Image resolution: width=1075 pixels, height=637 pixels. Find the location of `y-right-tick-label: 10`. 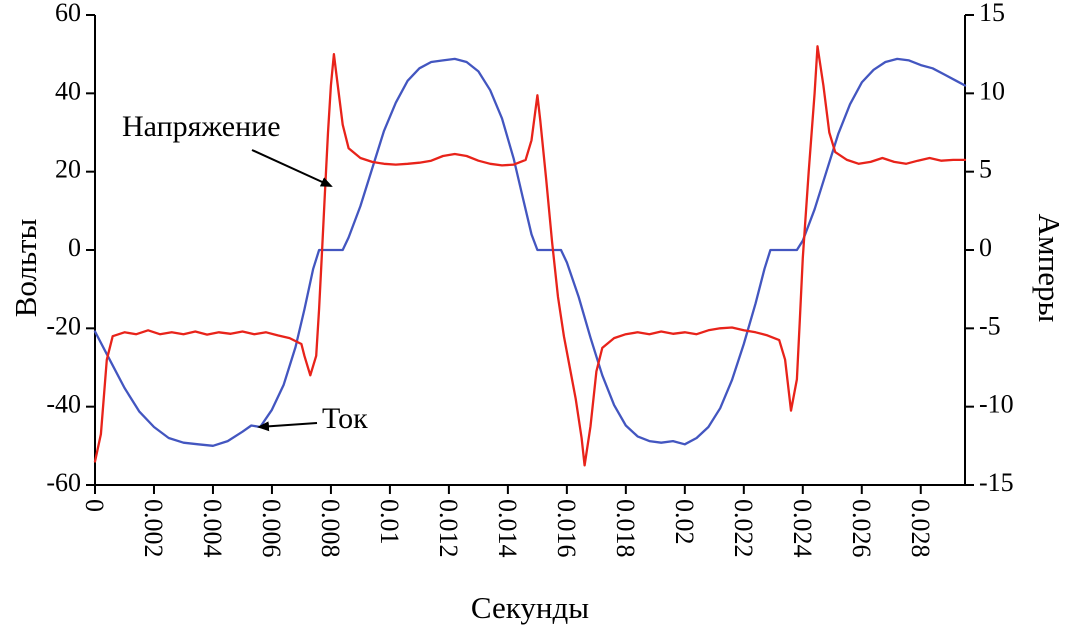

y-right-tick-label: 10 is located at coordinates (992, 90).